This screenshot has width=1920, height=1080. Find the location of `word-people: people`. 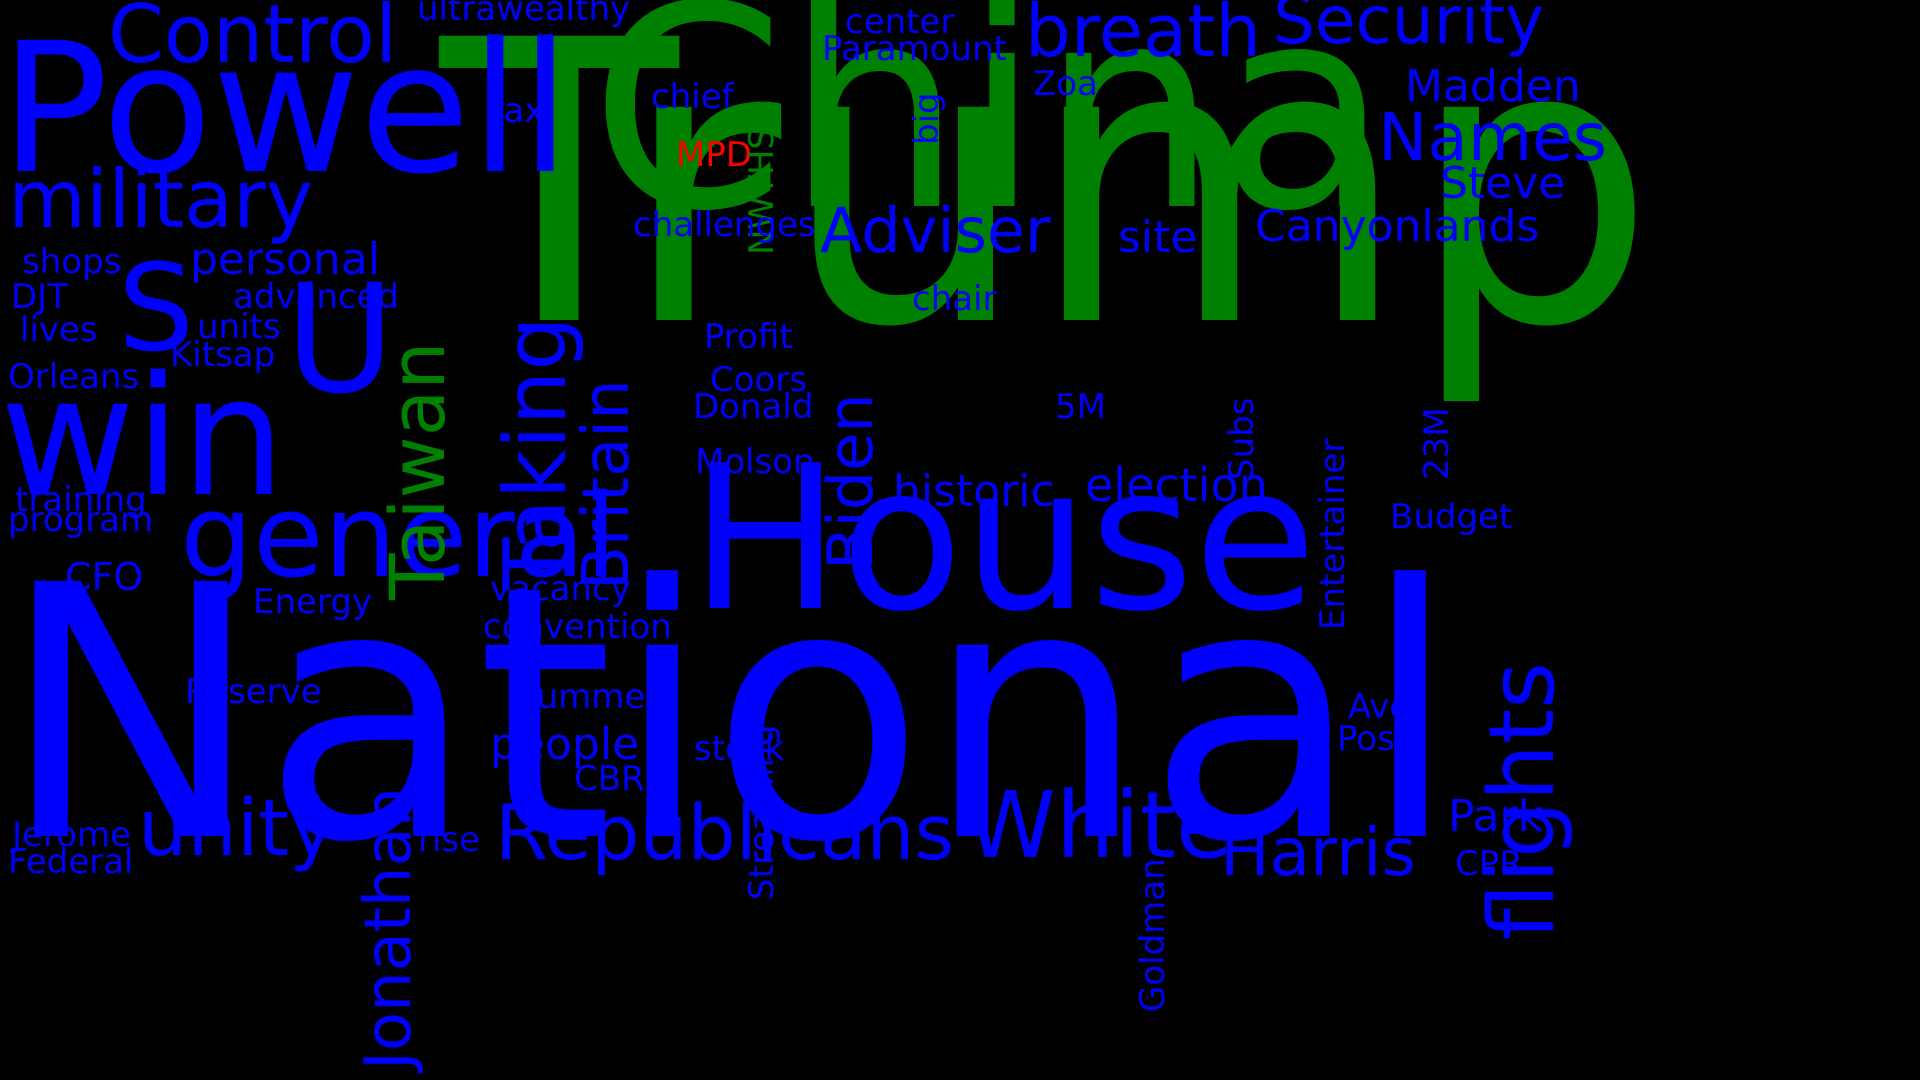

word-people: people is located at coordinates (565, 744).